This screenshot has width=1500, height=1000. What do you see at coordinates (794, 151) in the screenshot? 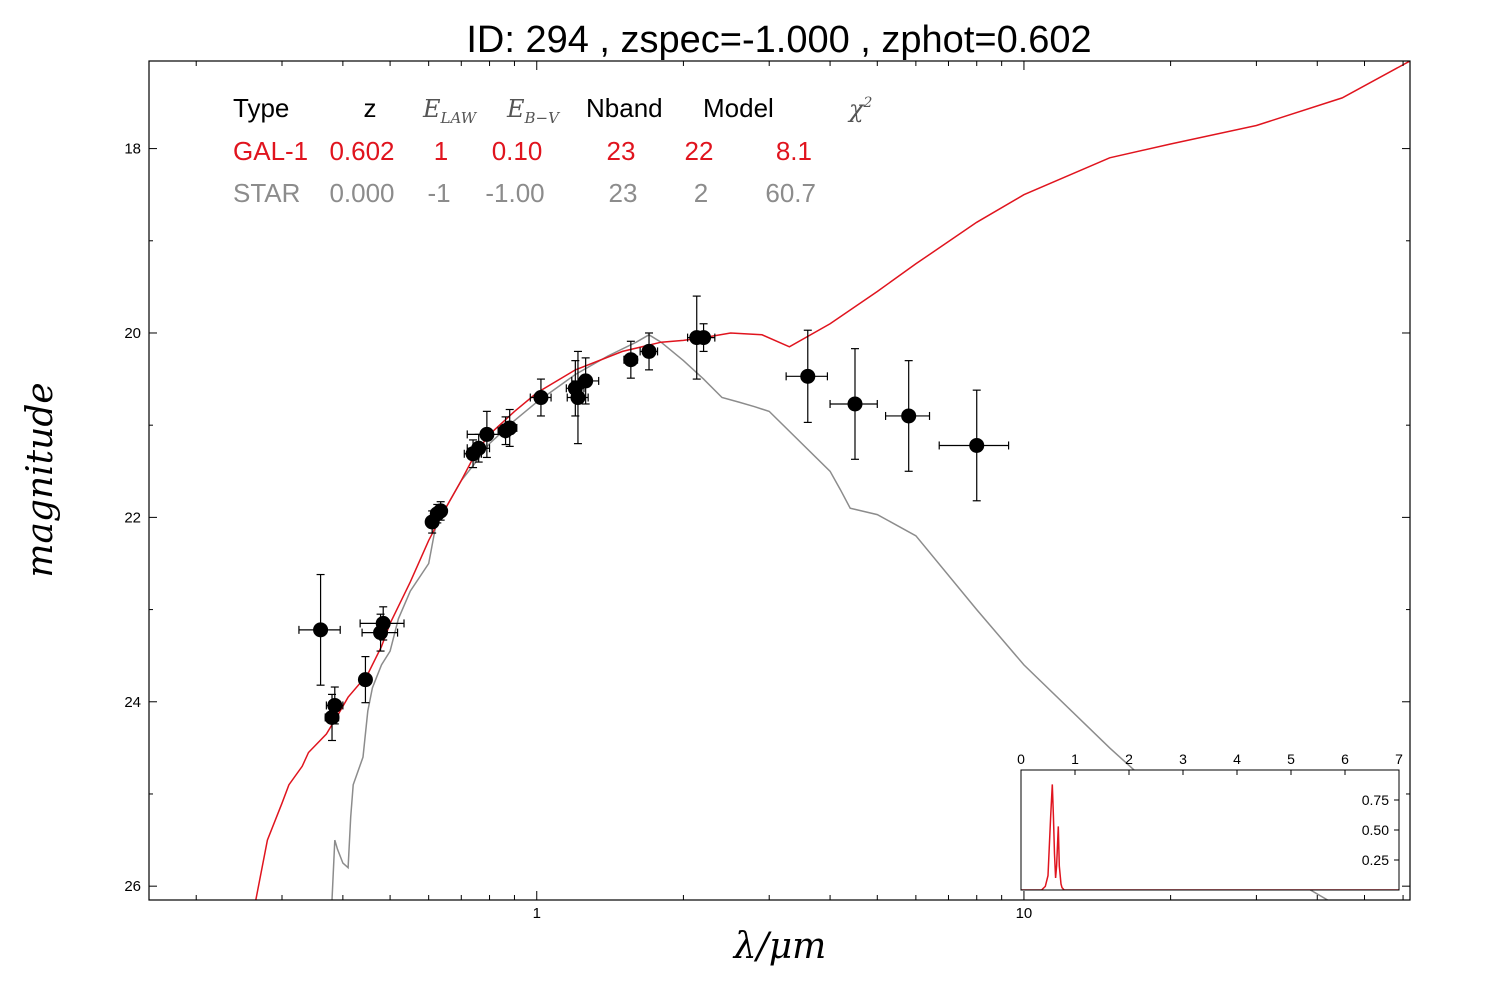
I see `gal-row-chi2: 8.1` at bounding box center [794, 151].